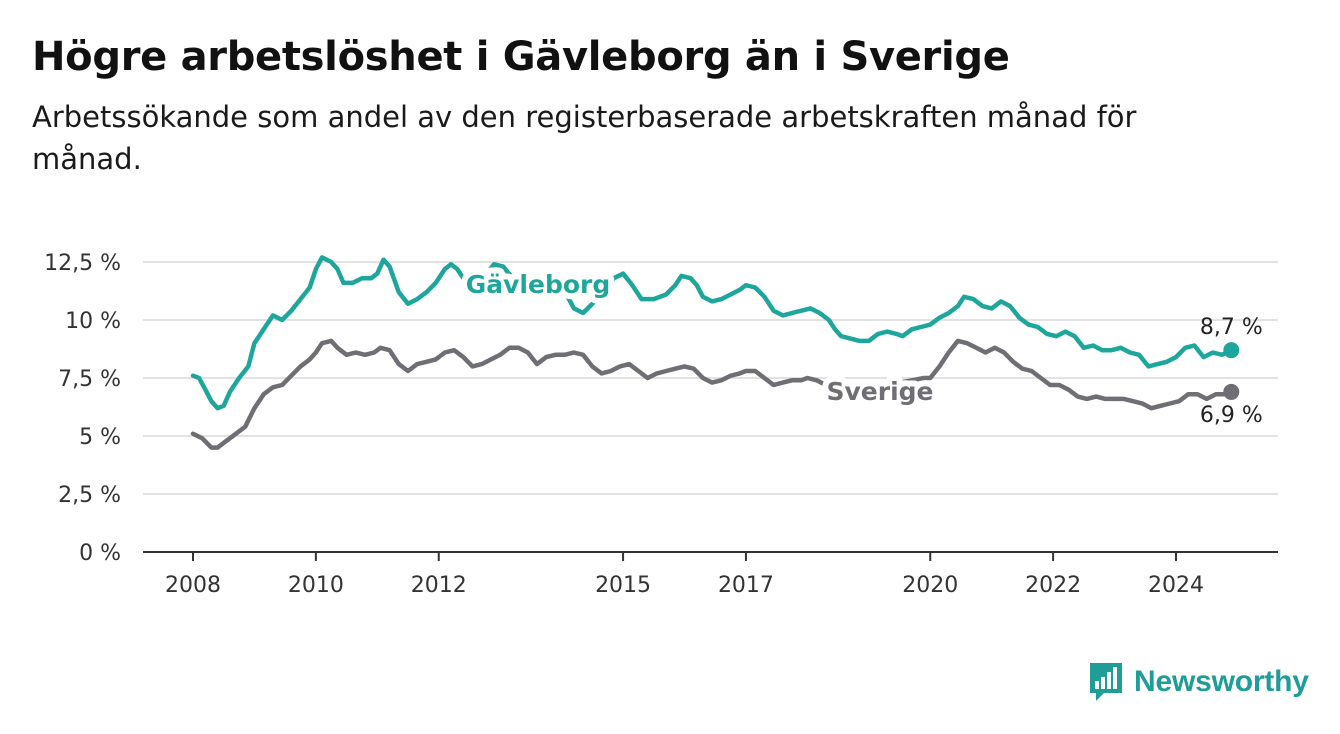 This screenshot has width=1340, height=734. Describe the element at coordinates (1231, 350) in the screenshot. I see `end-point-gavleborg` at that location.